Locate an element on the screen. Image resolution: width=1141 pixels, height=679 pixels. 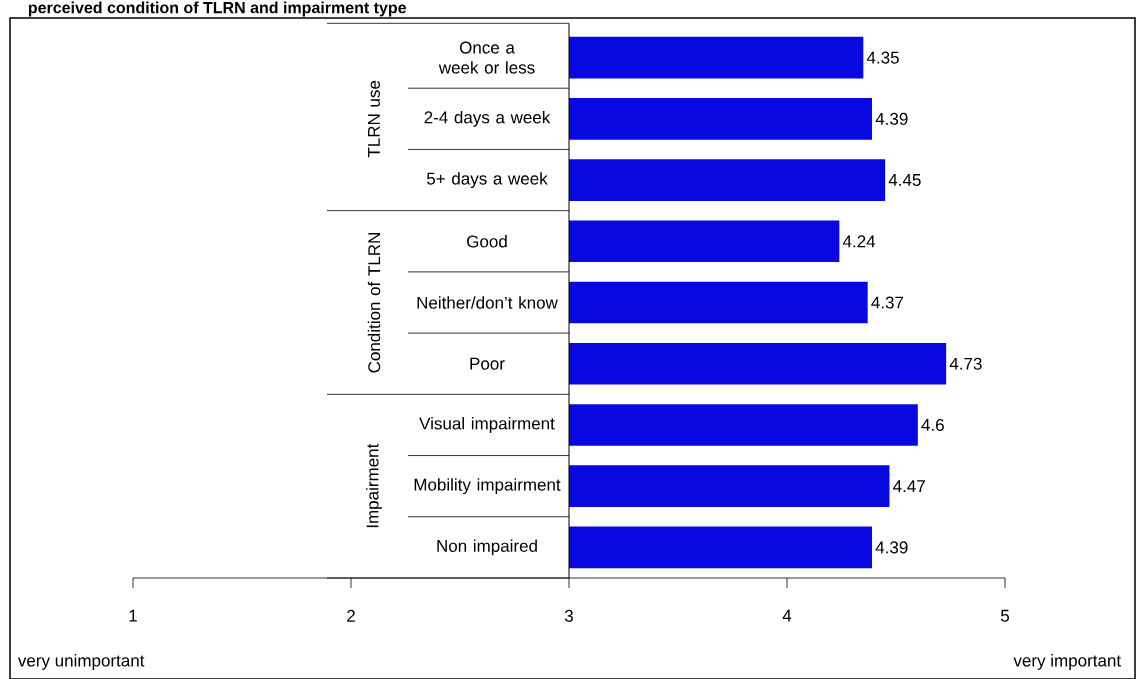
annotation: Impairment is located at coordinates (374, 485).